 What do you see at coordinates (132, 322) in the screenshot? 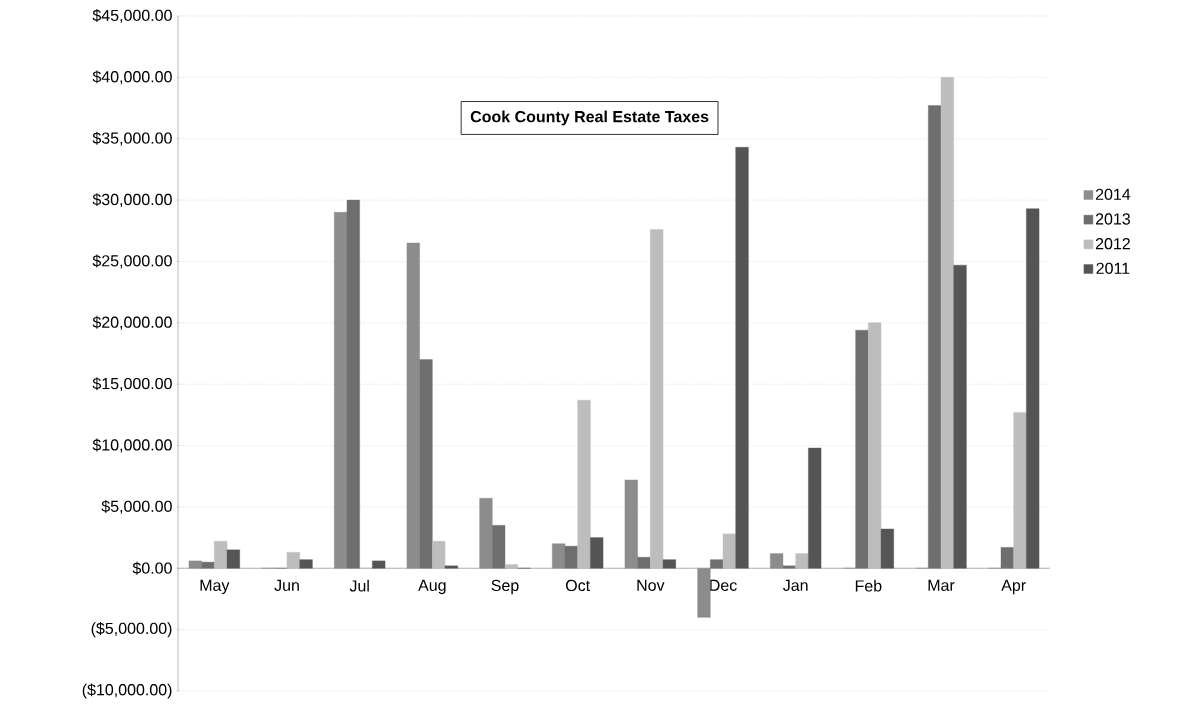
I see `y-tick-label: $20,000.00` at bounding box center [132, 322].